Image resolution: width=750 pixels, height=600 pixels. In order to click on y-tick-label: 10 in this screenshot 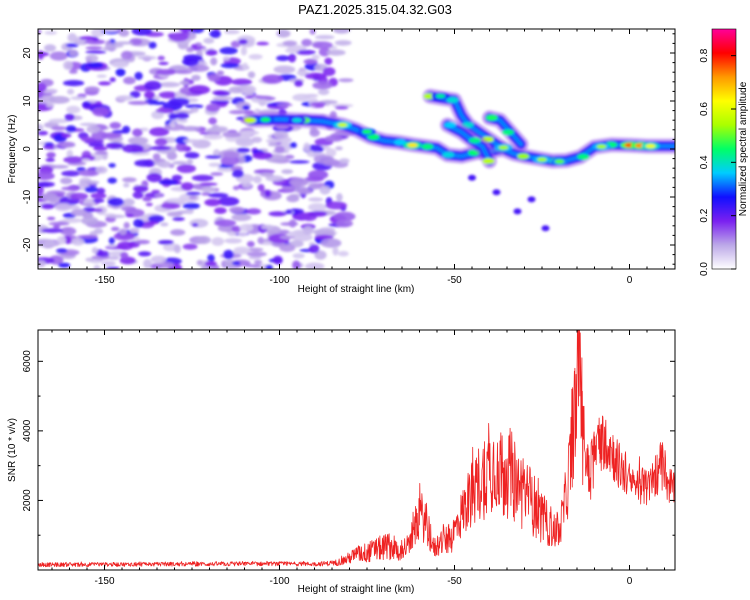, I will do `click(27, 101)`.